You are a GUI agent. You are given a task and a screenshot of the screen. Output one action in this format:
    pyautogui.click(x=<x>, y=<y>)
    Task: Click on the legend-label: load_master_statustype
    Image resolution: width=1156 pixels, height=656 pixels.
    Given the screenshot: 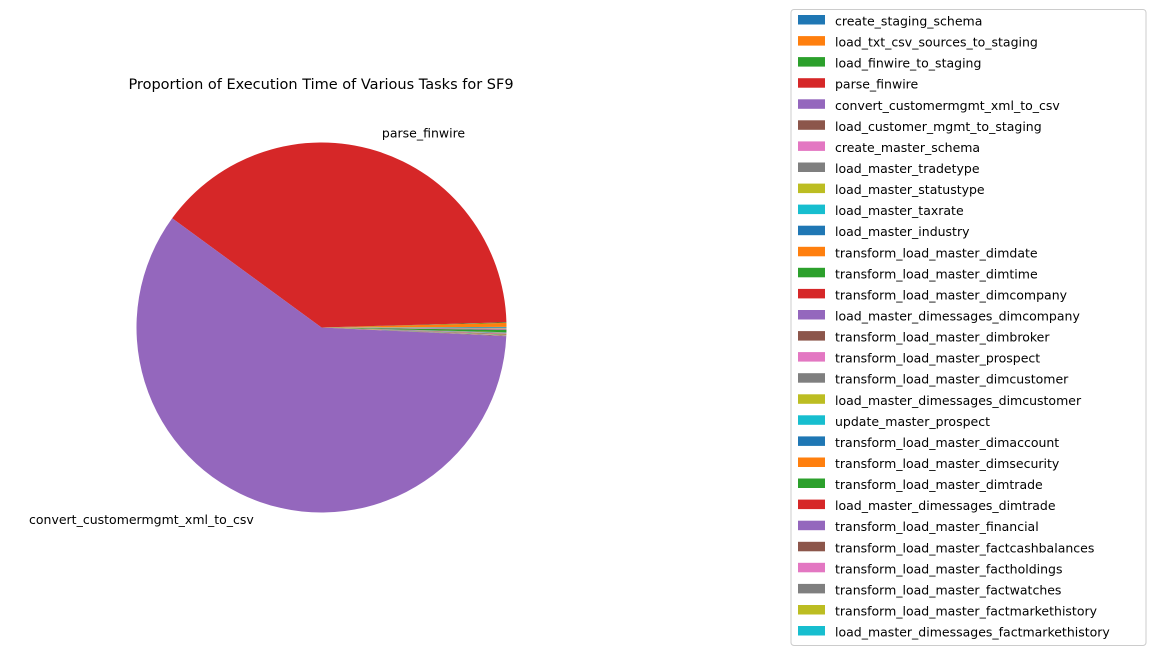 What is the action you would take?
    pyautogui.click(x=910, y=189)
    